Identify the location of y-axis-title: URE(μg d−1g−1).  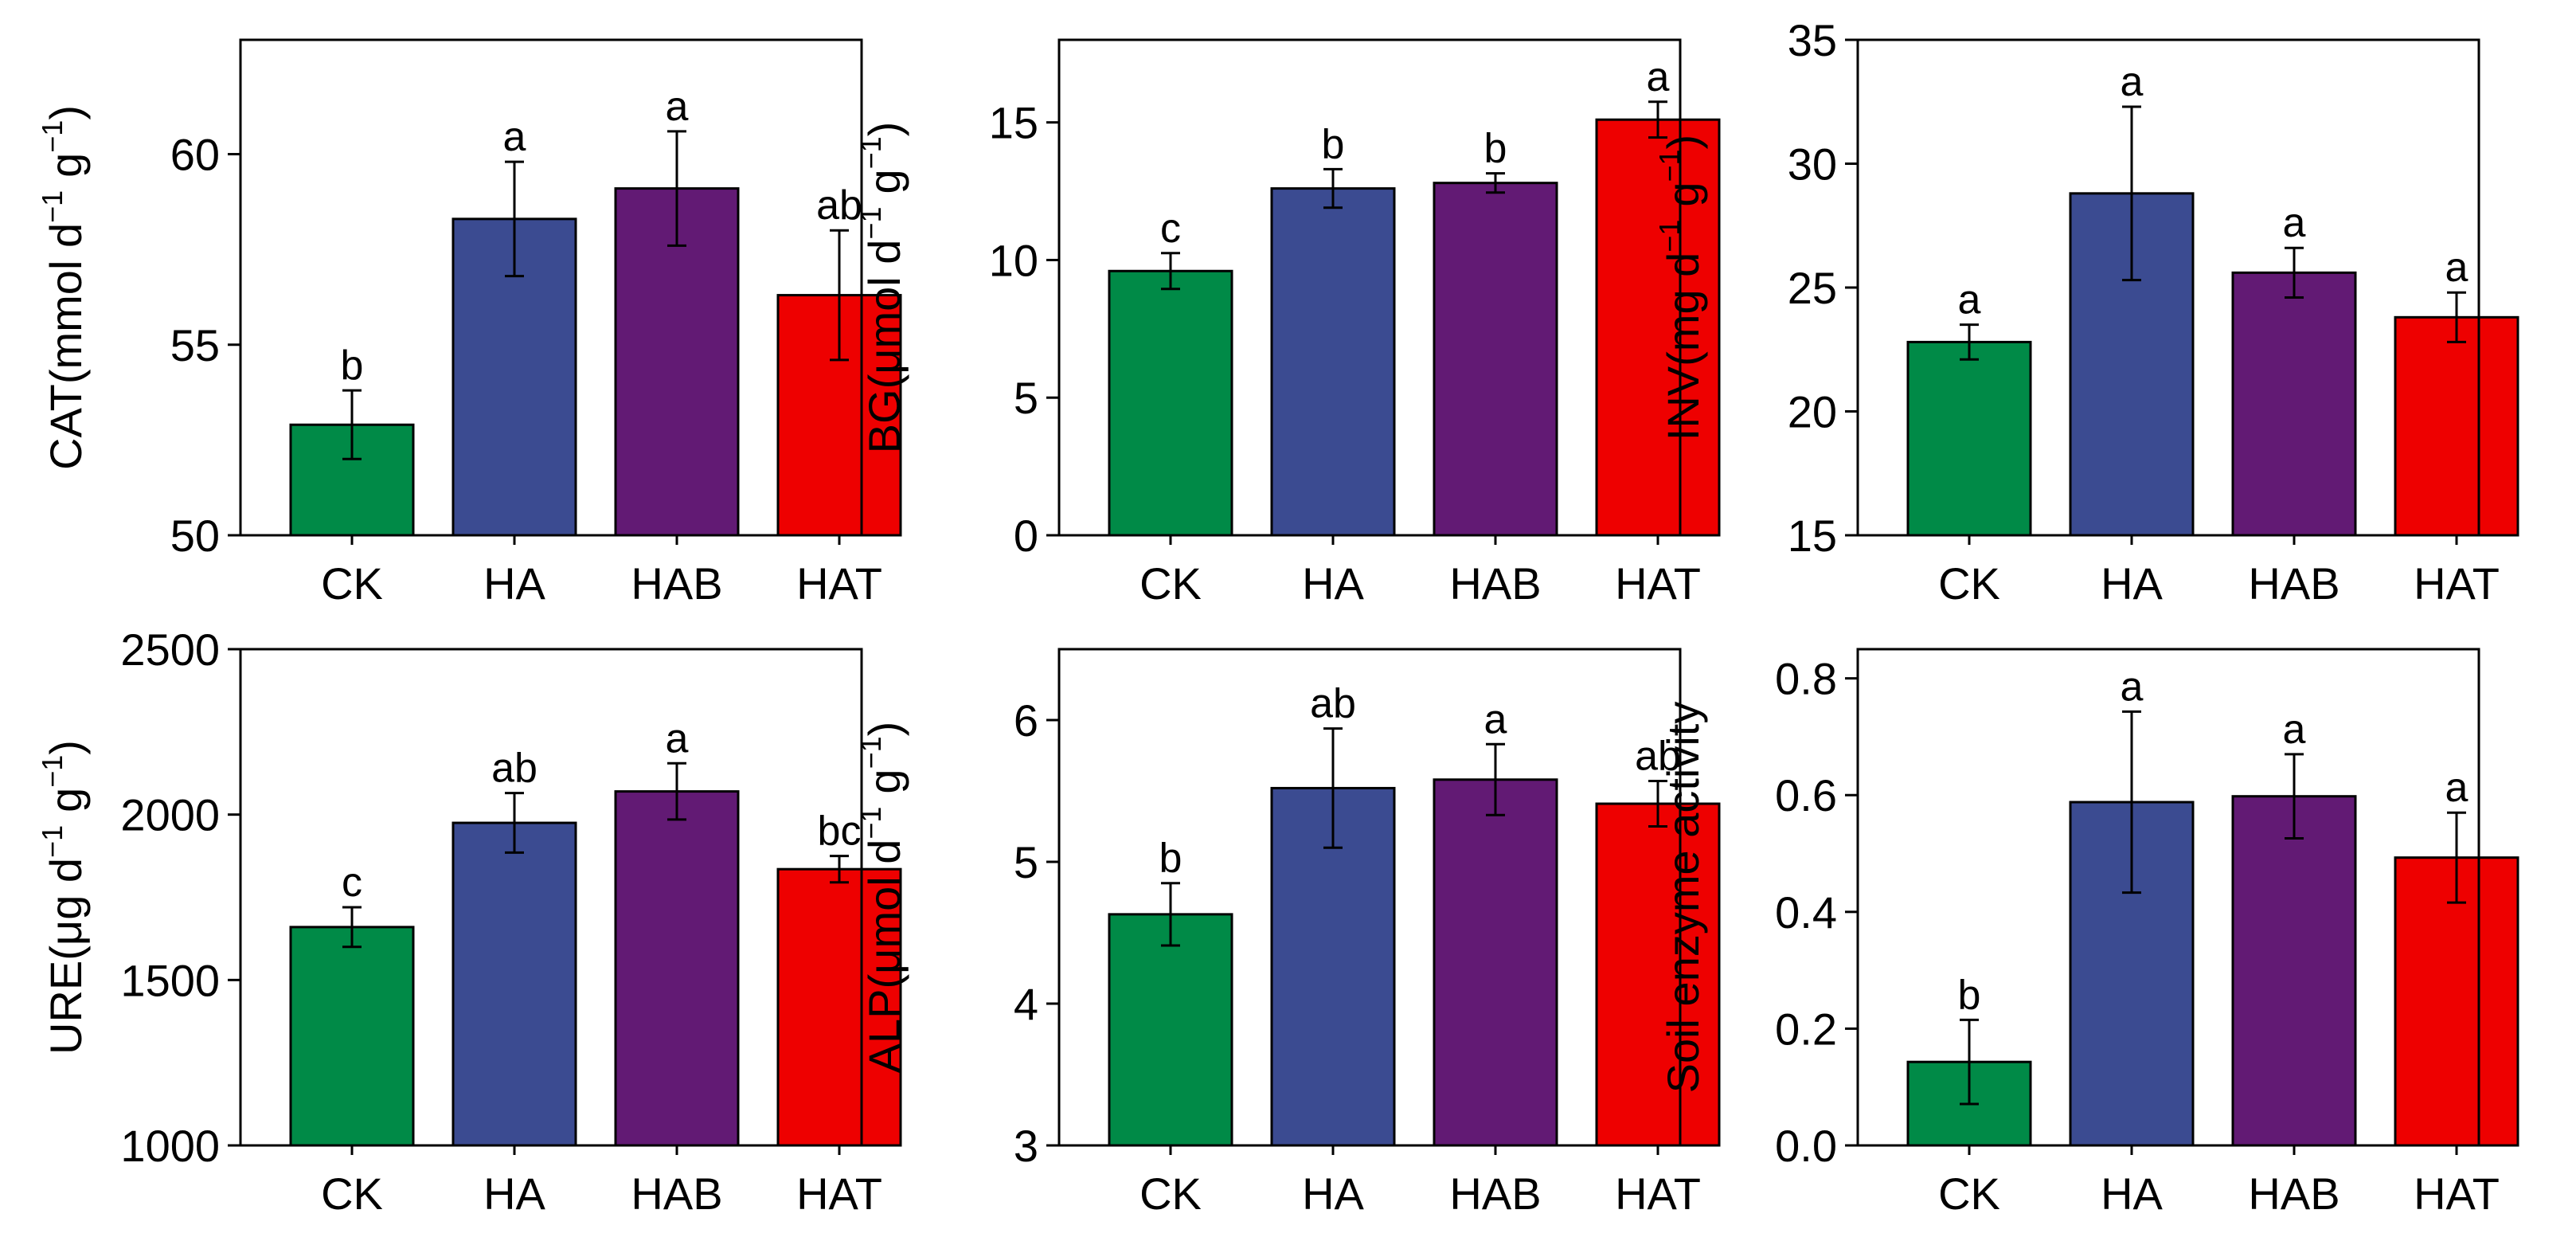
(63, 897).